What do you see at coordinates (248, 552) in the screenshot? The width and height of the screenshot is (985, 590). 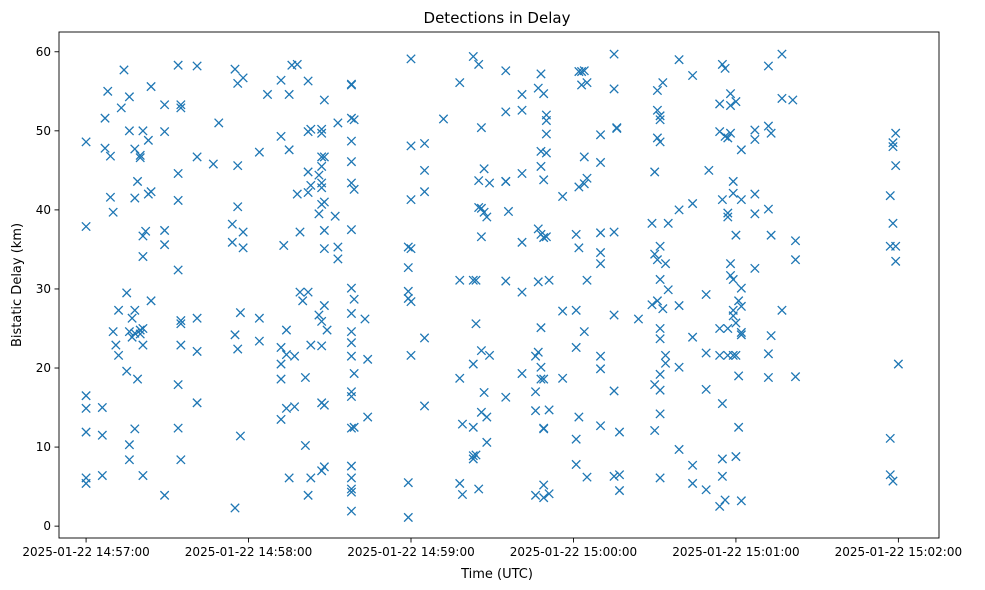 I see `x-tick-label: 2025-01-22 14:58:00` at bounding box center [248, 552].